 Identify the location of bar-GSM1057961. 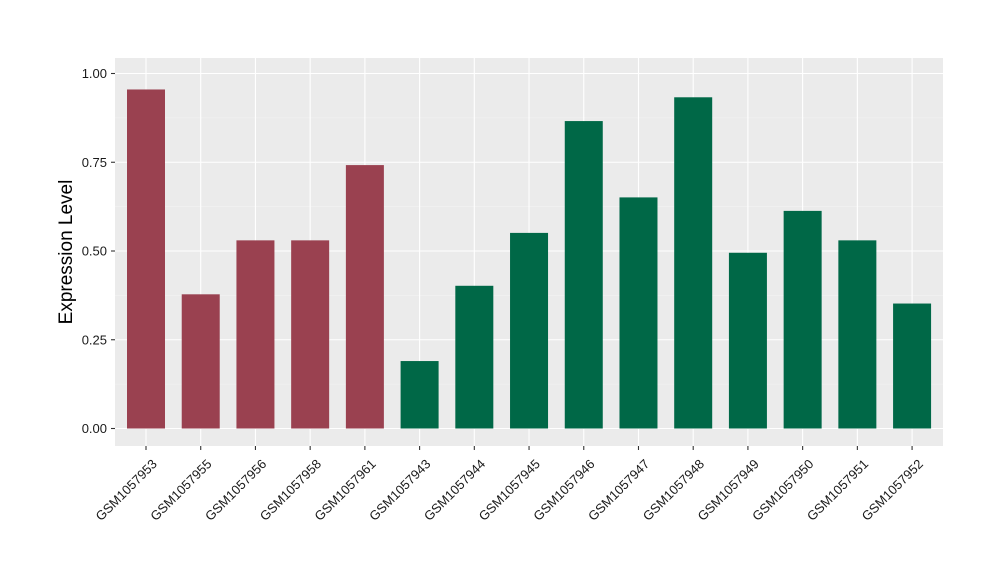
(364, 297).